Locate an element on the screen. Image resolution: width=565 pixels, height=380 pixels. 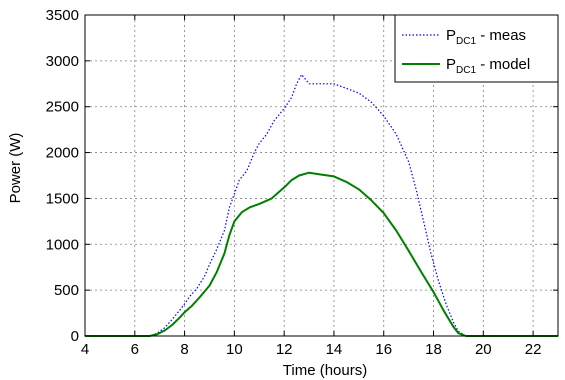
legend-box is located at coordinates (476, 48).